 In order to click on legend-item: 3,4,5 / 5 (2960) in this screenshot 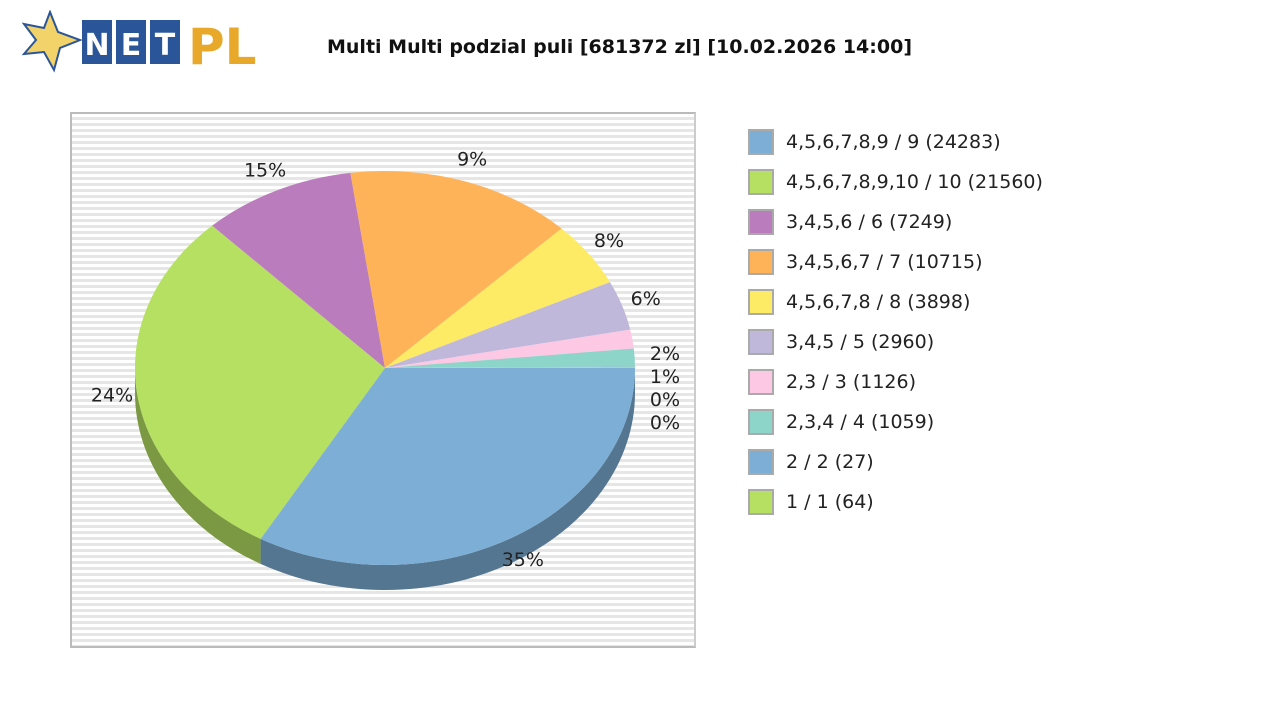, I will do `click(895, 342)`.